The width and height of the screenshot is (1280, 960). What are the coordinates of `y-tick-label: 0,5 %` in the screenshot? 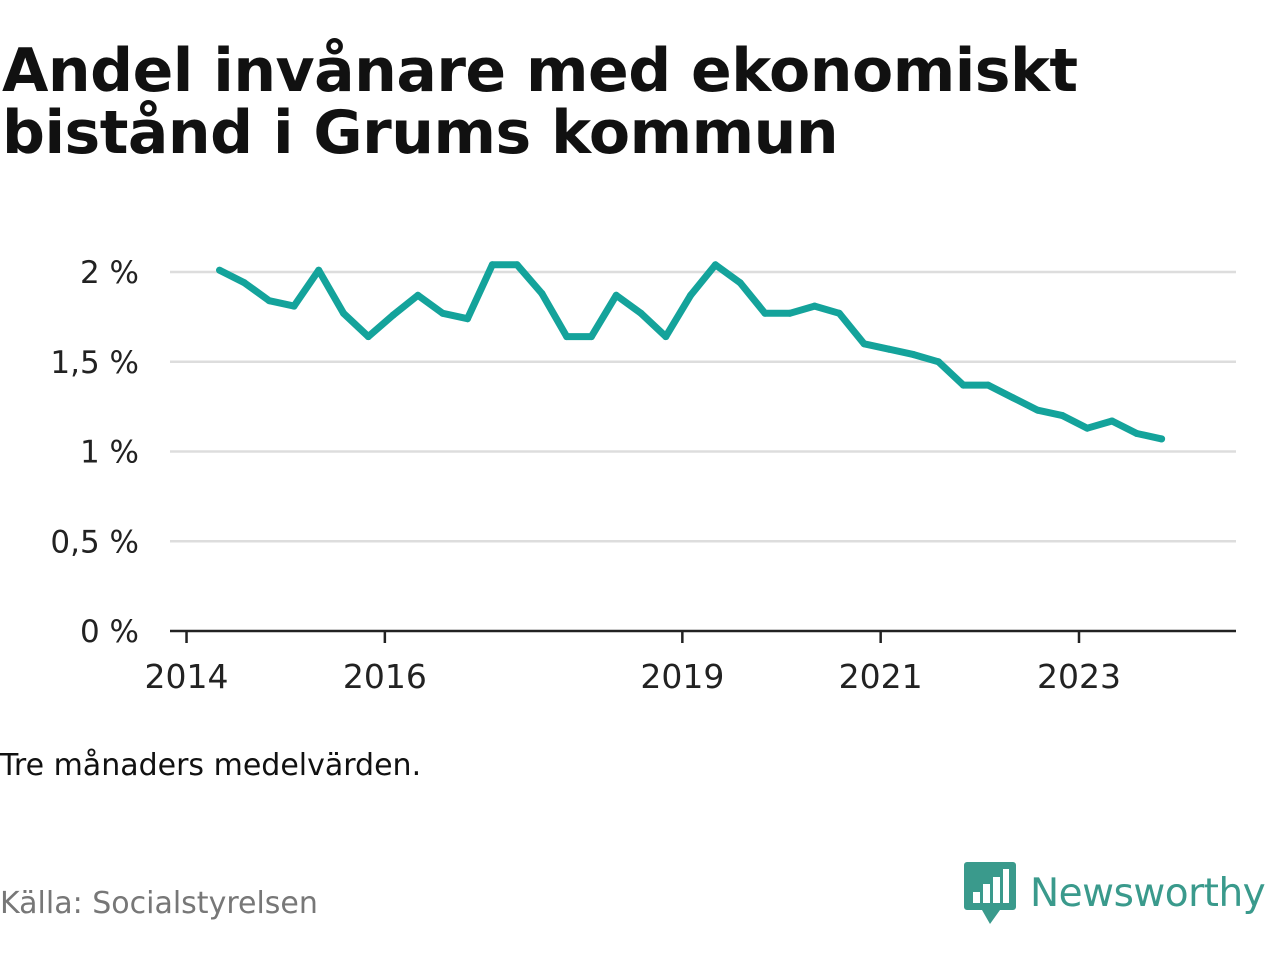 It's located at (94, 542).